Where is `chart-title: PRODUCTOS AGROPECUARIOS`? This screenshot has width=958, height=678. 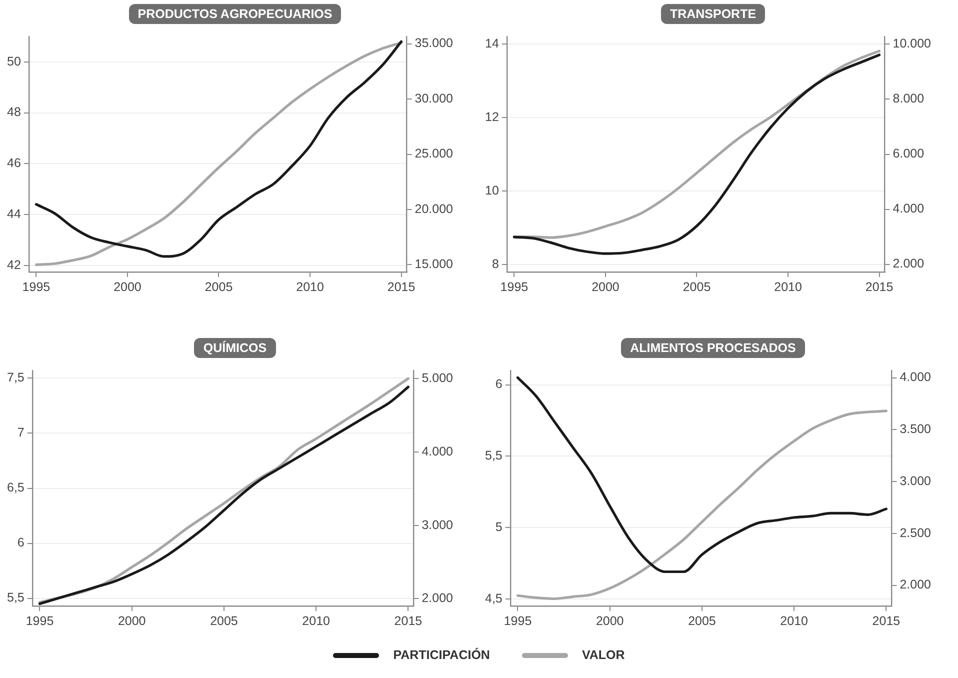
chart-title: PRODUCTOS AGROPECUARIOS is located at coordinates (235, 14).